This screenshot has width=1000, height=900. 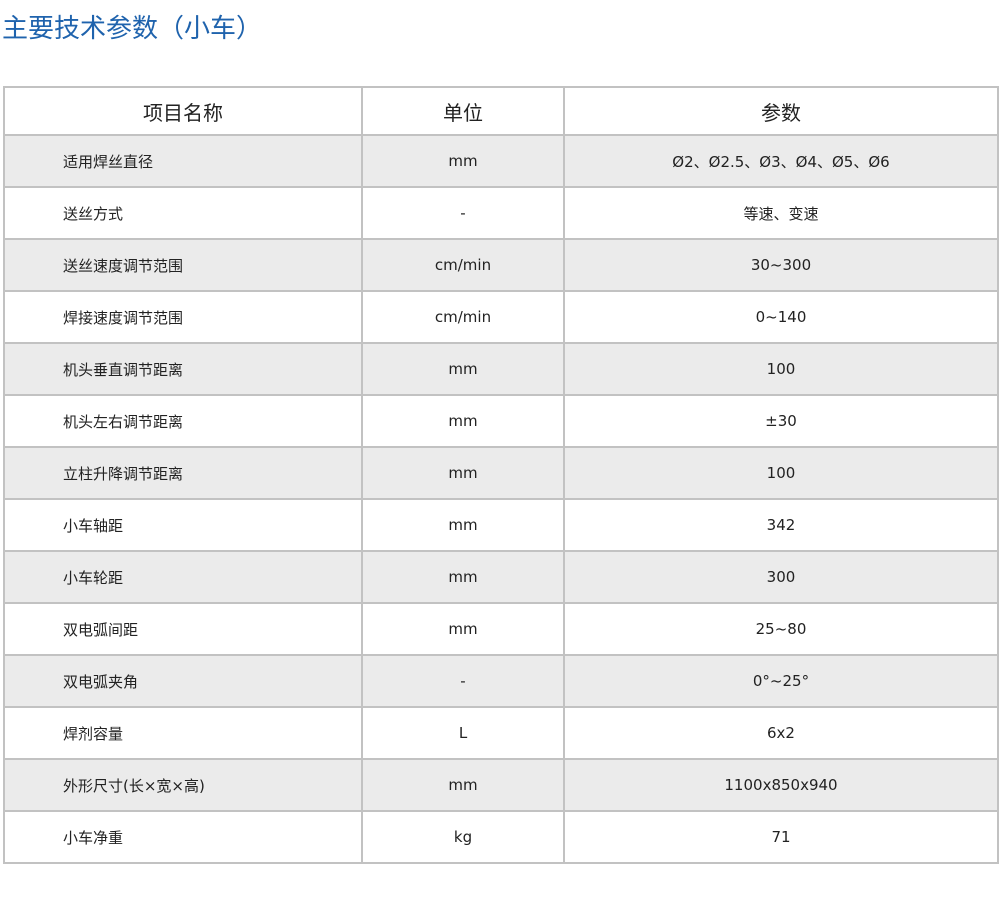 What do you see at coordinates (183, 733) in the screenshot?
I see `cell-name: 焊剂容量` at bounding box center [183, 733].